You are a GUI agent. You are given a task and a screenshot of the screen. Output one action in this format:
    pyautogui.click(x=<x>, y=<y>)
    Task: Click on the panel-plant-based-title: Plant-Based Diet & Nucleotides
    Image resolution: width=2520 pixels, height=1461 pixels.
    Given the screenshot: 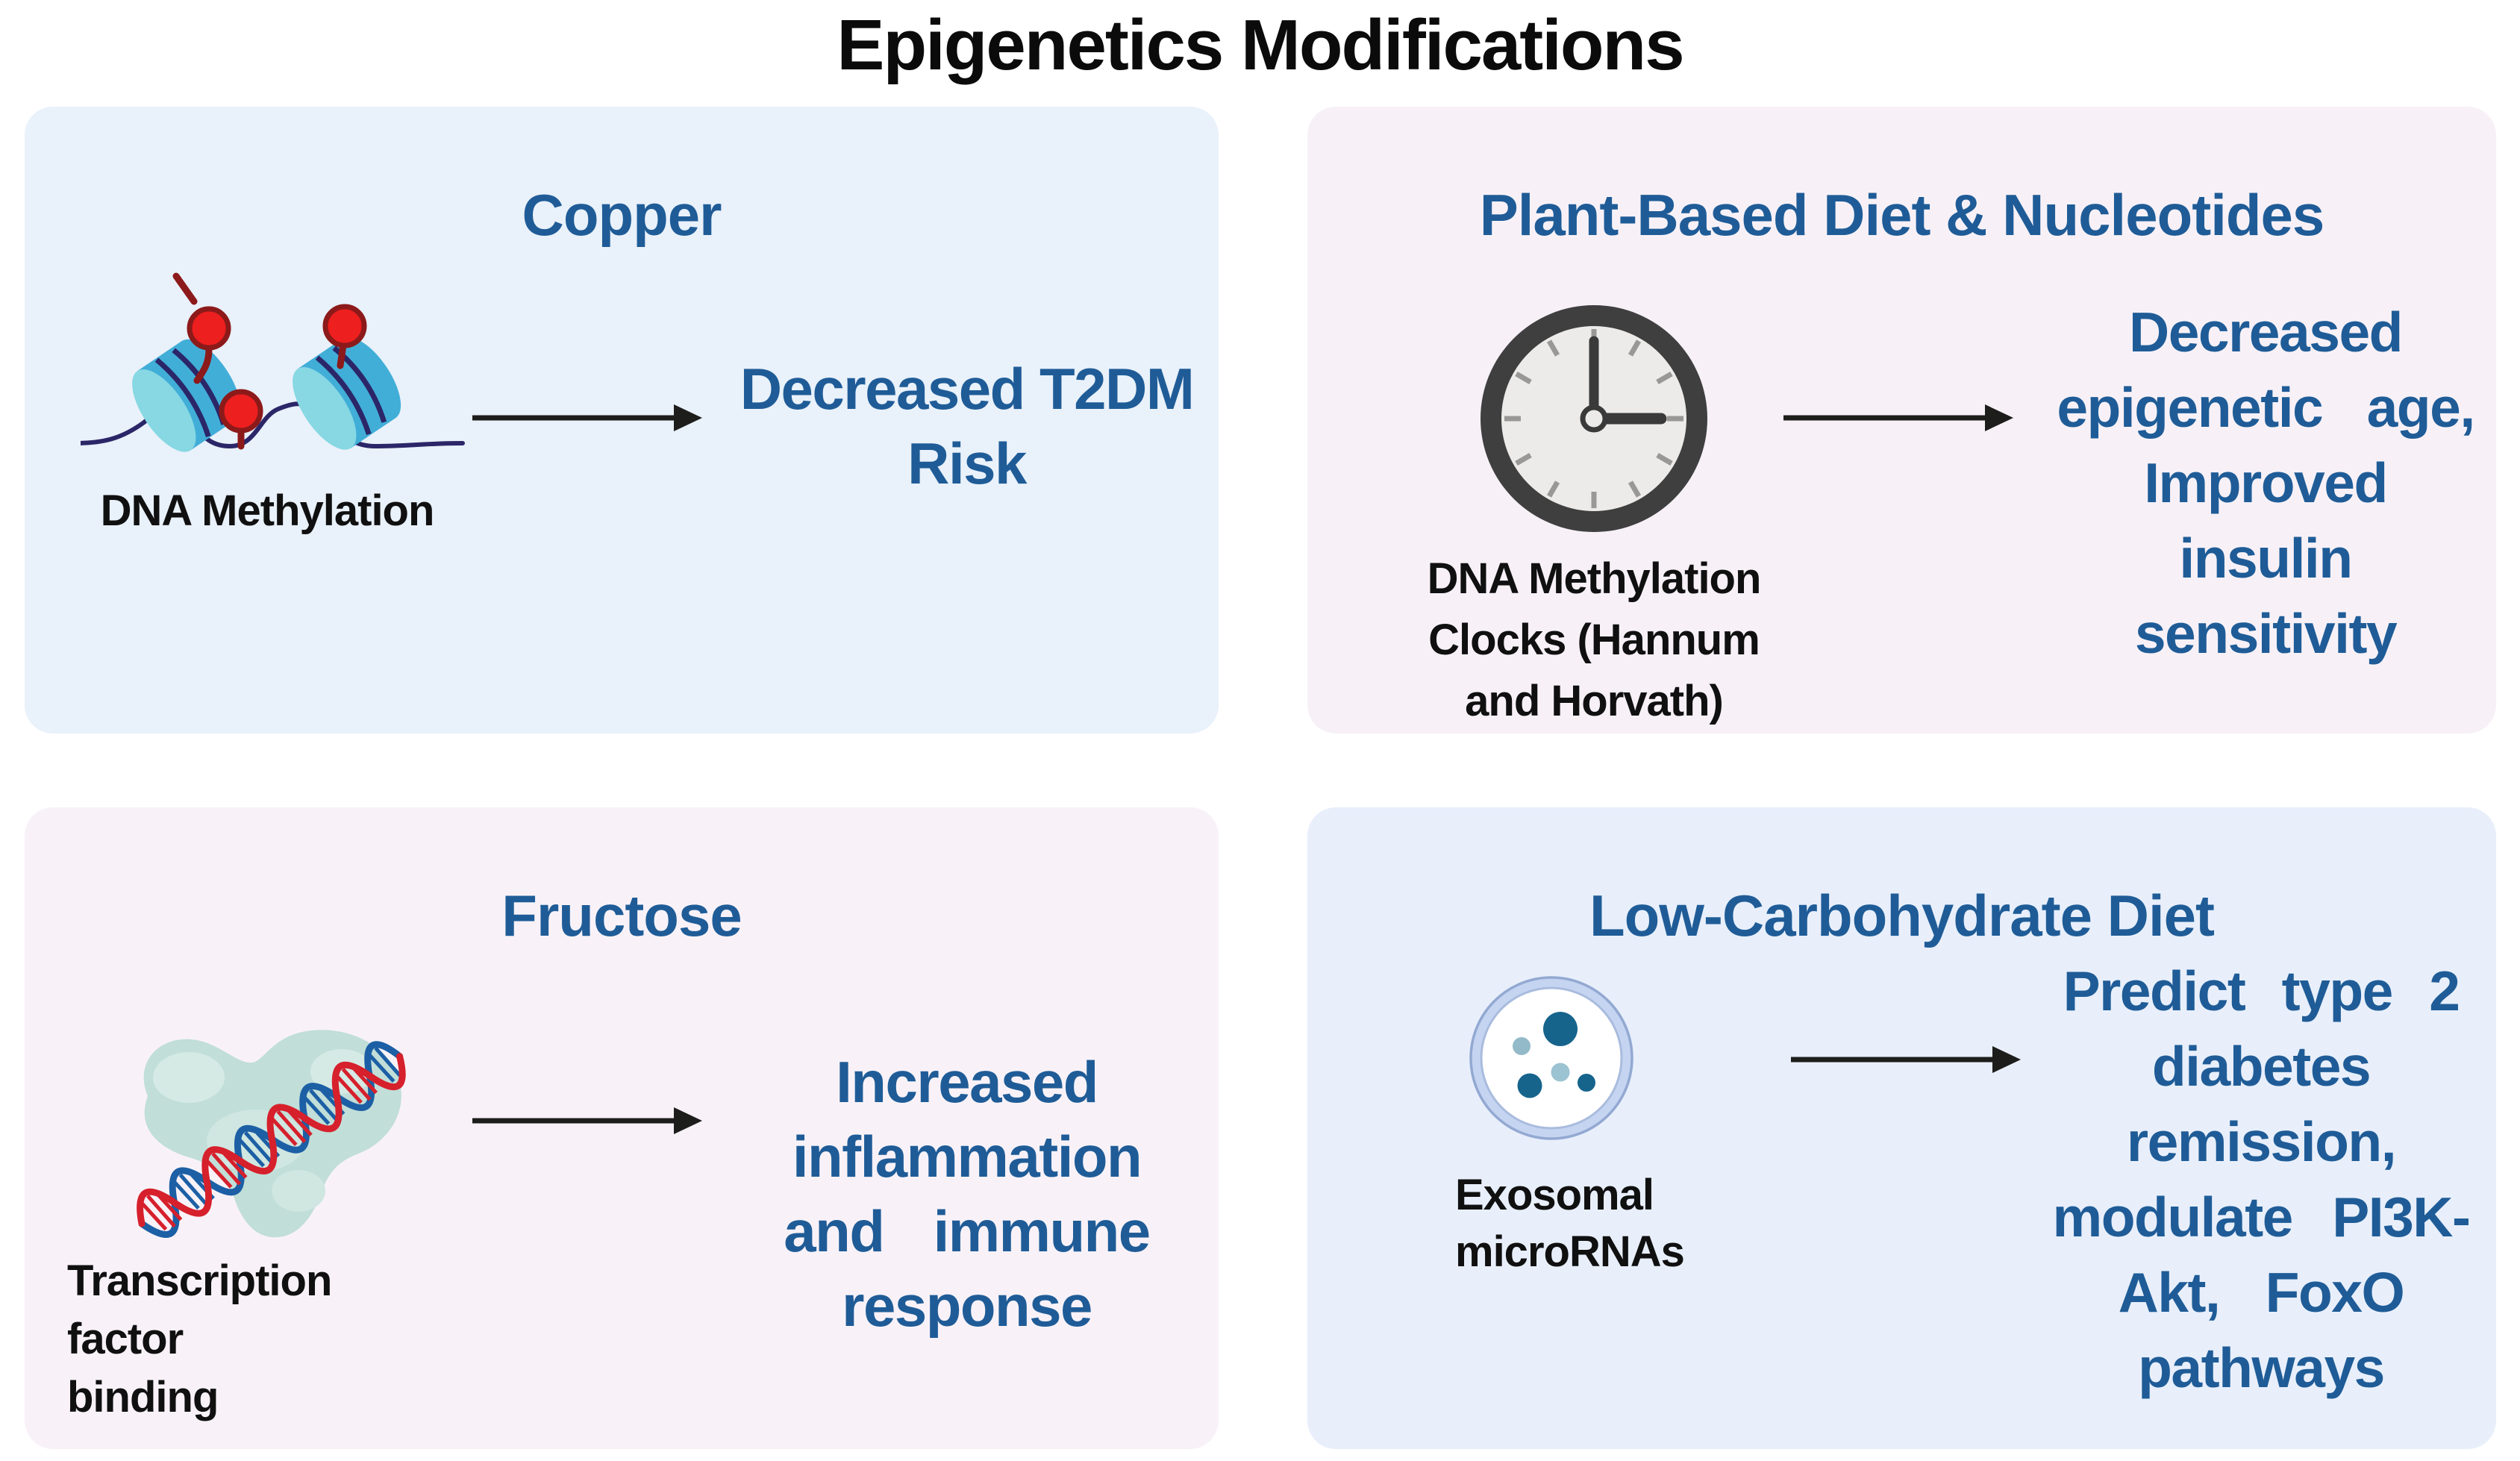 What is the action you would take?
    pyautogui.click(x=1902, y=215)
    